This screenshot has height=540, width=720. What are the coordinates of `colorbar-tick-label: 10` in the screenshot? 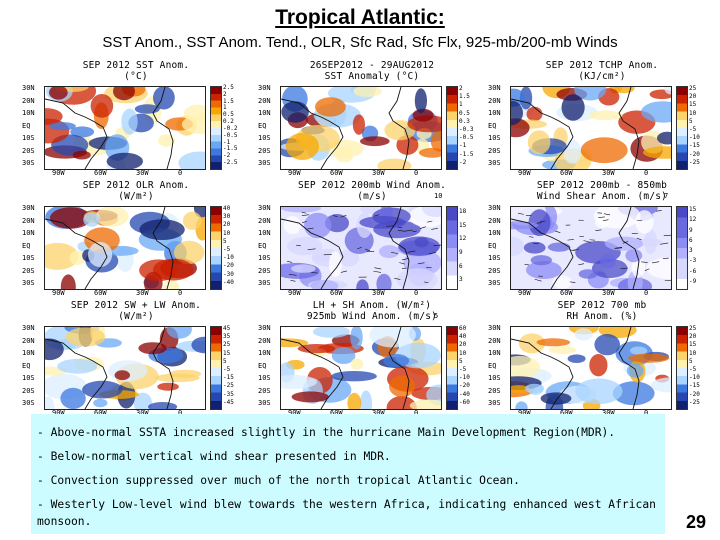 It's located at (463, 353).